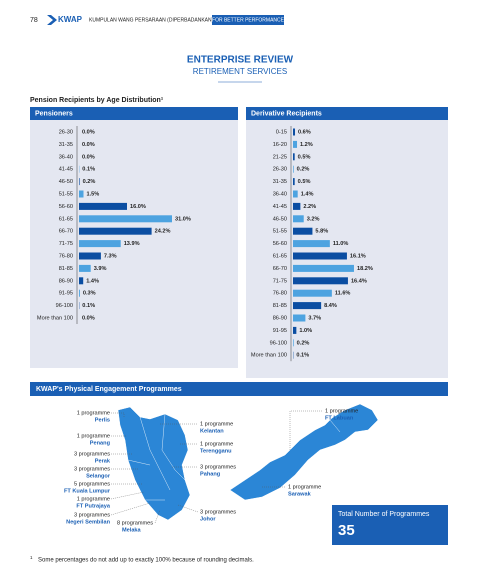  What do you see at coordinates (359, 281) in the screenshot?
I see `value-label: 16.4%` at bounding box center [359, 281].